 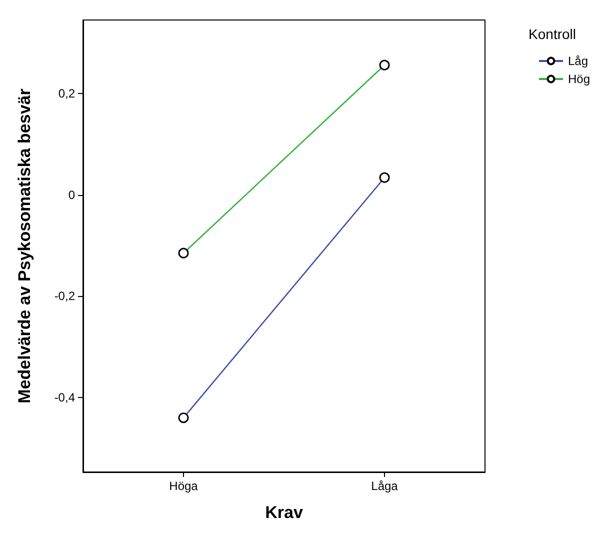 I want to click on y-tick-label: 0,2, so click(x=67, y=93).